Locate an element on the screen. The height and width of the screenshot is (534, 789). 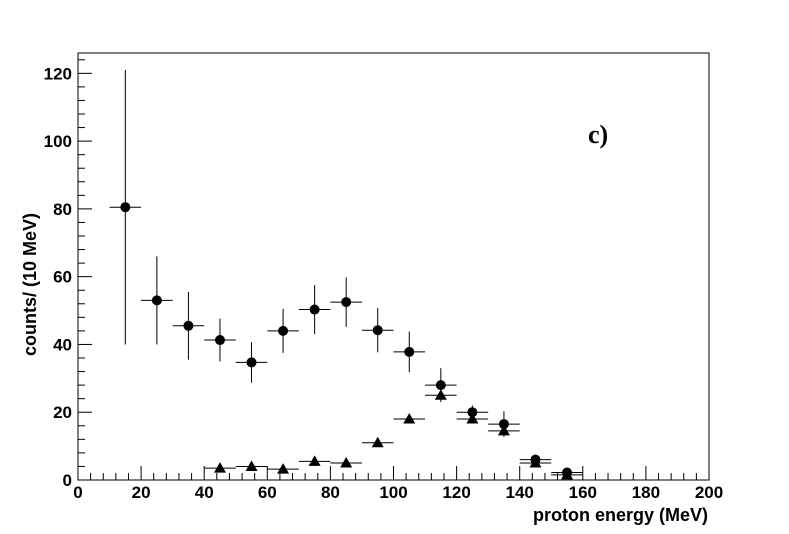
y-tick-label: 120 is located at coordinates (58, 73).